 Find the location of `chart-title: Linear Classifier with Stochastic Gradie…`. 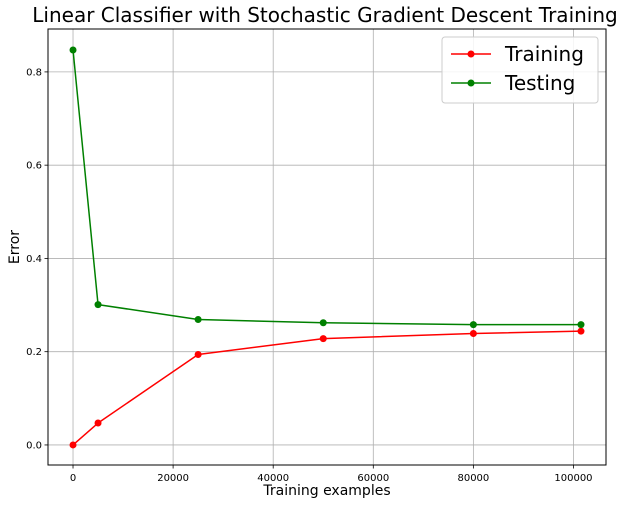

chart-title: Linear Classifier with Stochastic Gradie… is located at coordinates (324, 15).